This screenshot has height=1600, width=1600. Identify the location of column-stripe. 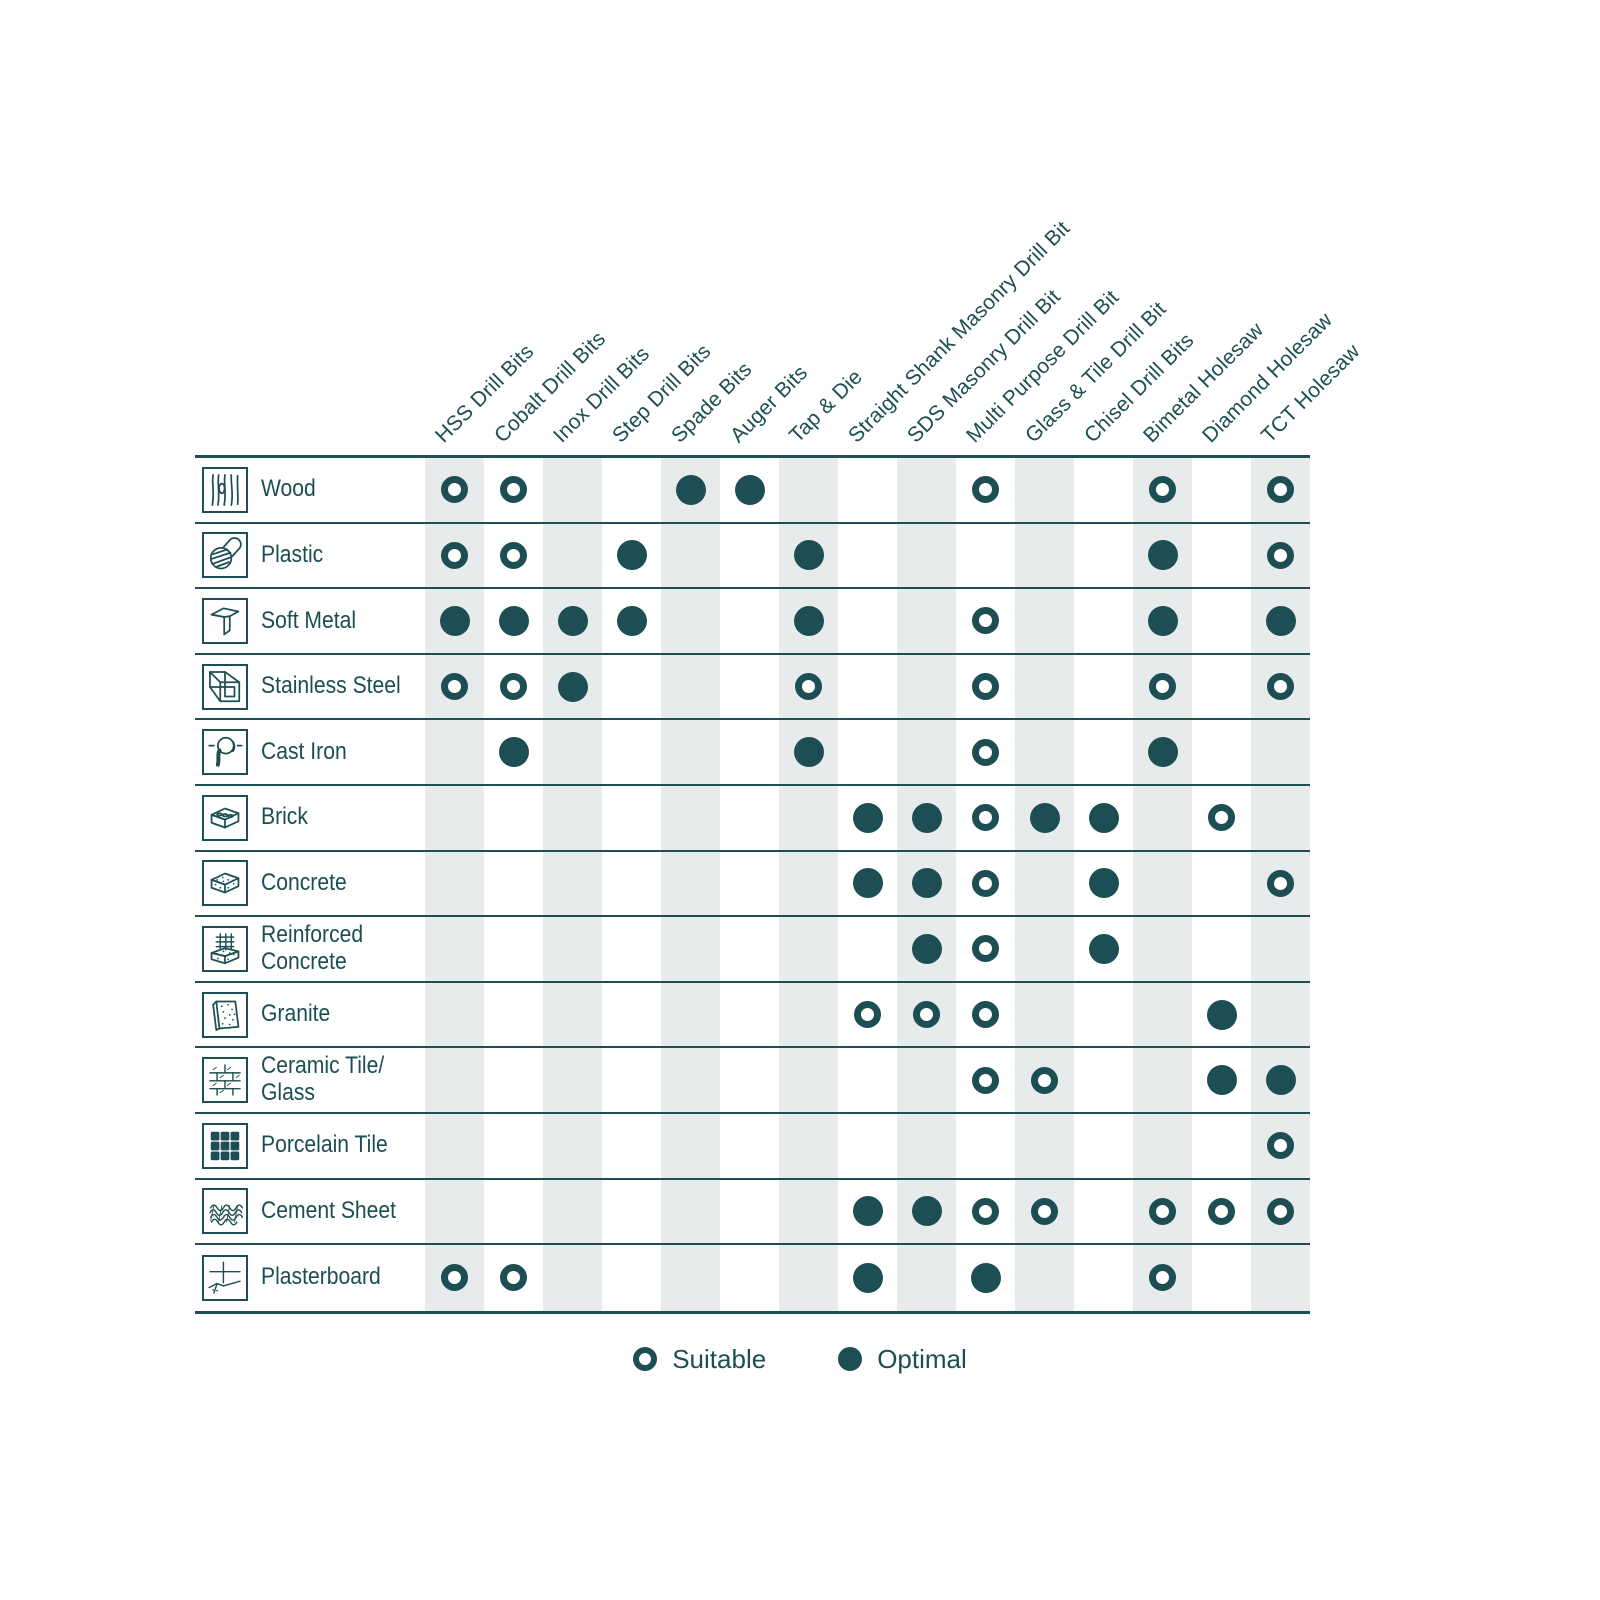
(572, 884).